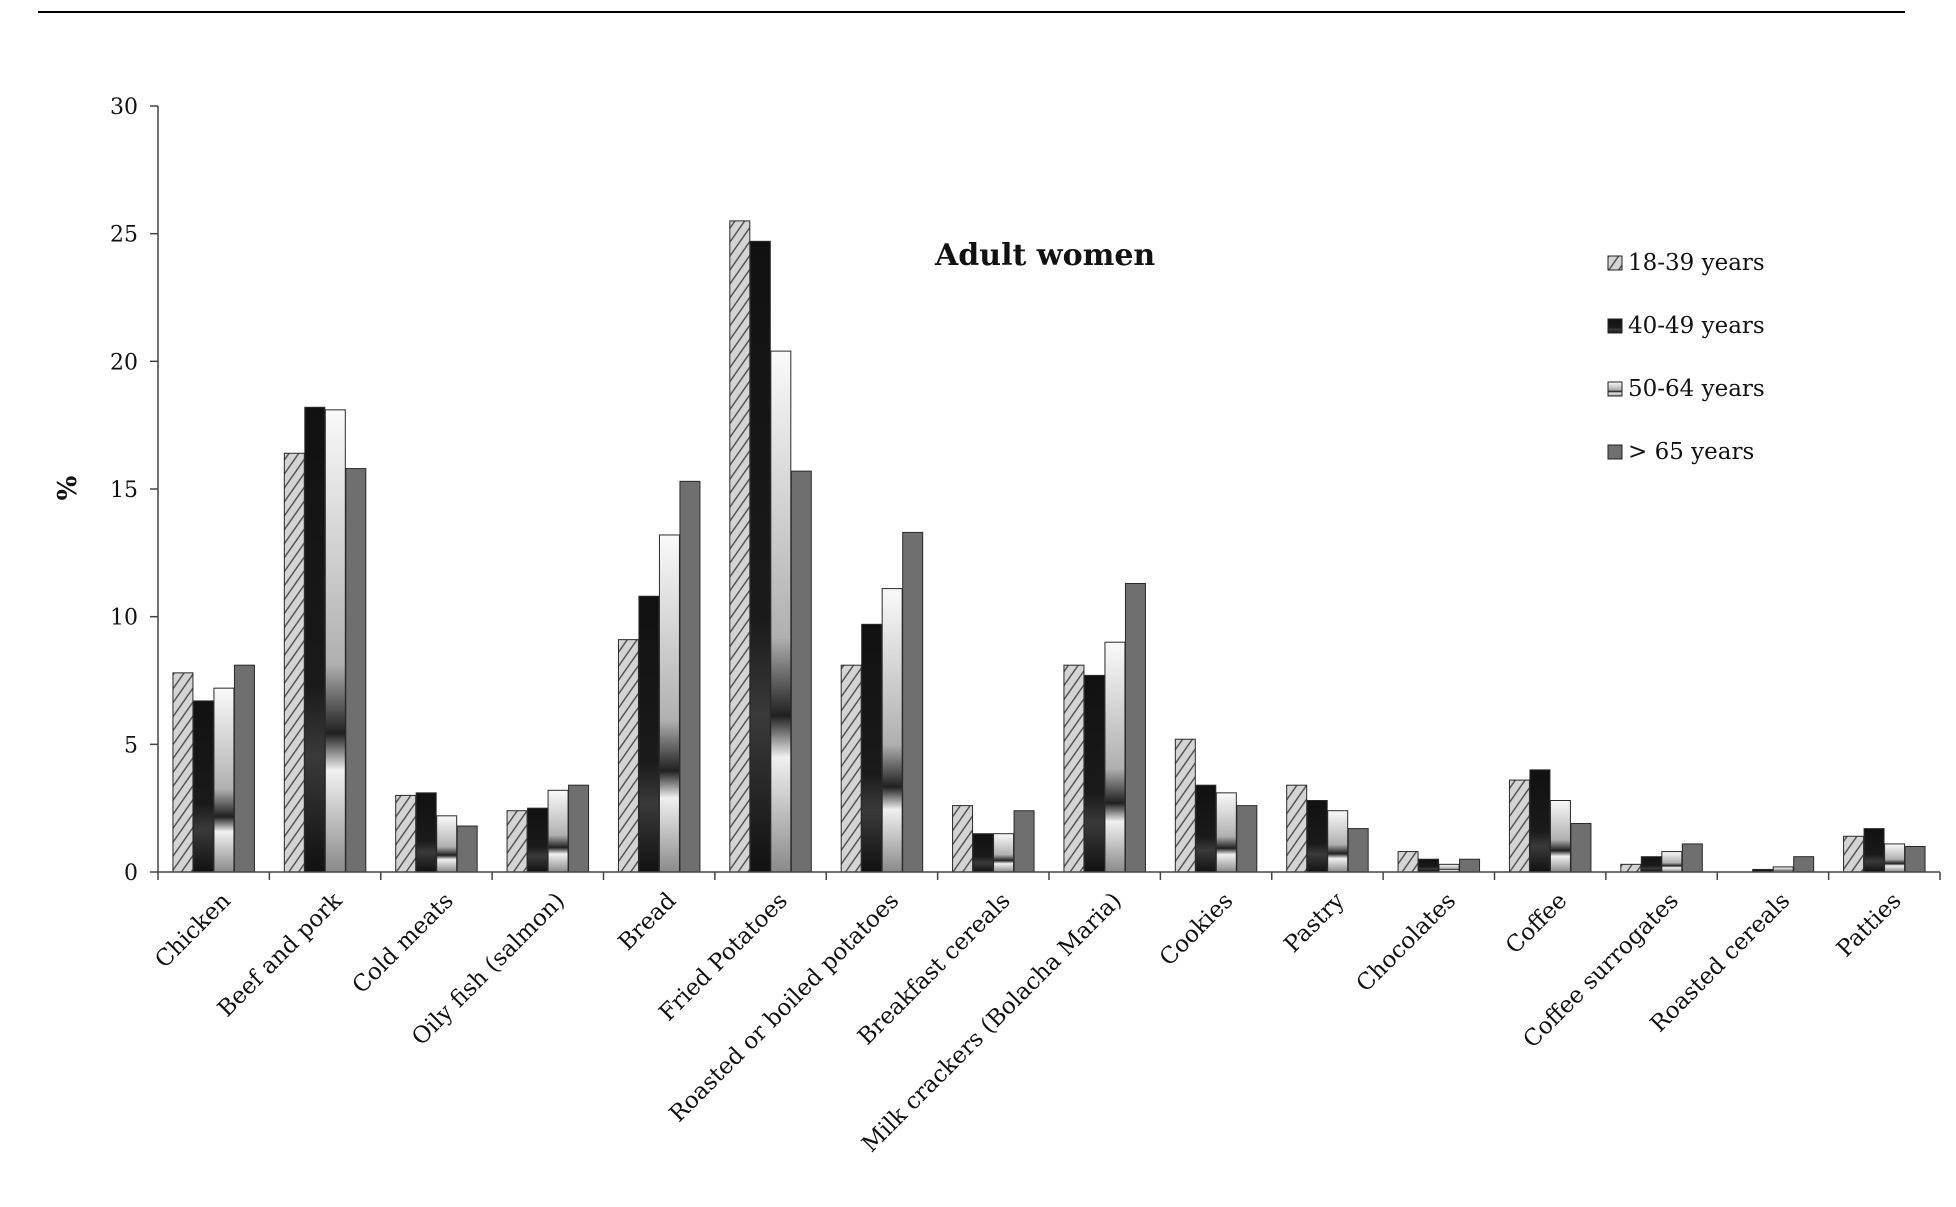 Image resolution: width=1956 pixels, height=1207 pixels. I want to click on category-label: Bread, so click(648, 922).